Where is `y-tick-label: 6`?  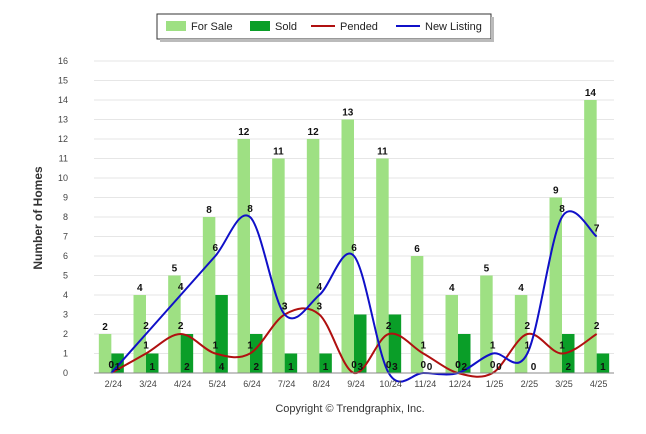 y-tick-label: 6 is located at coordinates (65, 256).